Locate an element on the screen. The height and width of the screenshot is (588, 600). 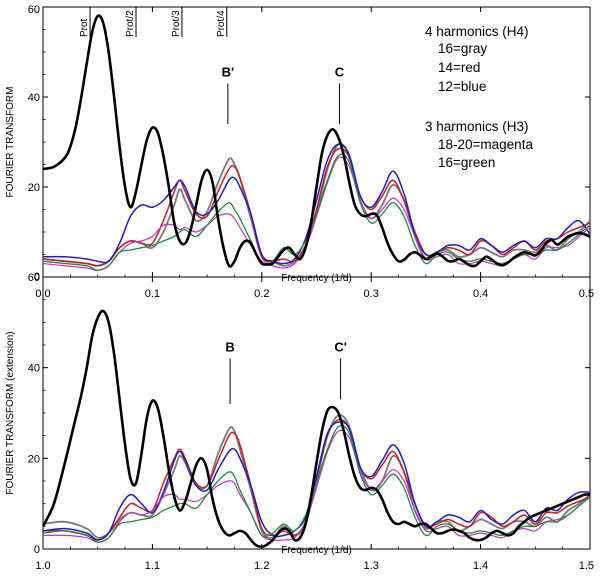
bottom-annotation-label: B is located at coordinates (229, 347).